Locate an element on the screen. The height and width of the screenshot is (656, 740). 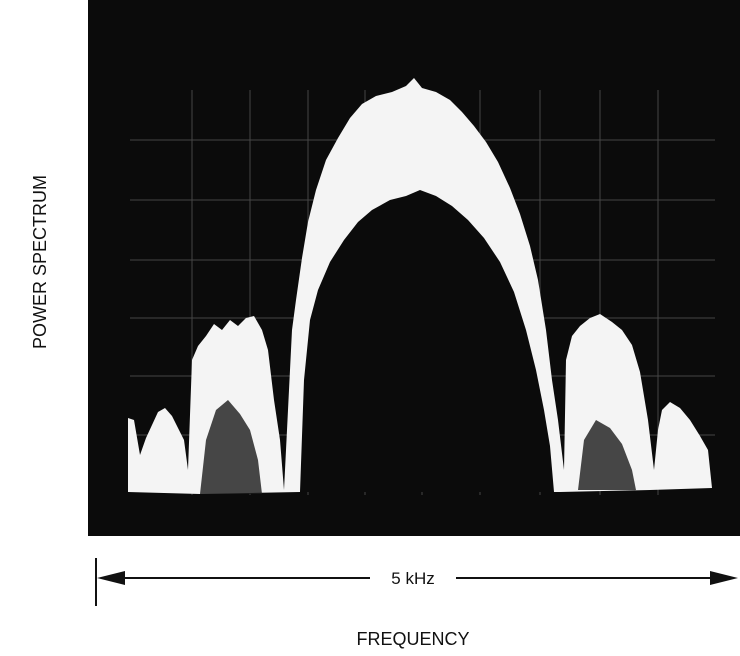
y-axis-label: POWER SPECTRUM is located at coordinates (40, 262).